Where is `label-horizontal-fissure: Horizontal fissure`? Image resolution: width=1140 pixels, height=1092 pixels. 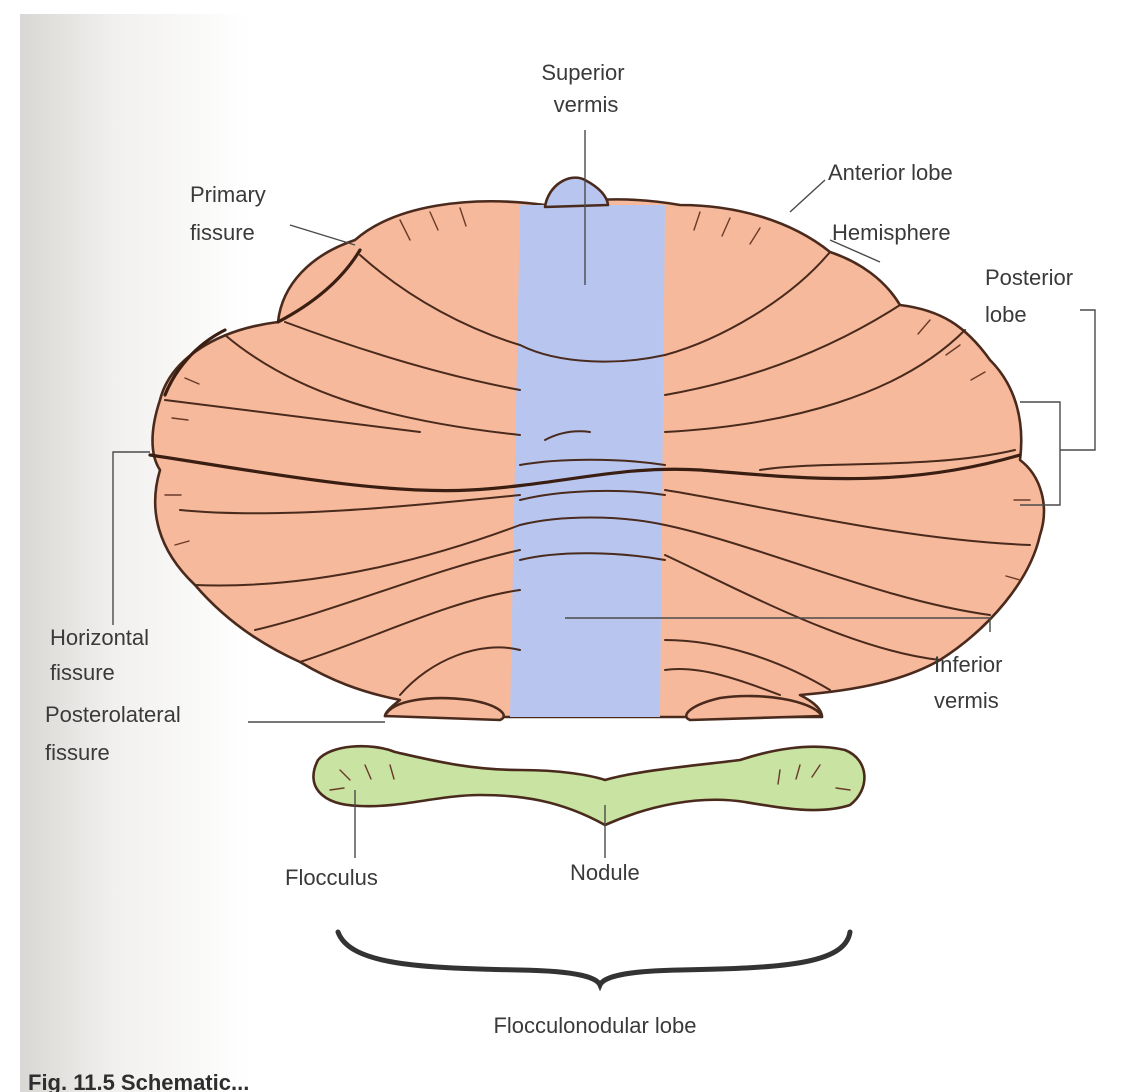
label-horizontal-fissure: Horizontal fissure is located at coordinates (102, 655).